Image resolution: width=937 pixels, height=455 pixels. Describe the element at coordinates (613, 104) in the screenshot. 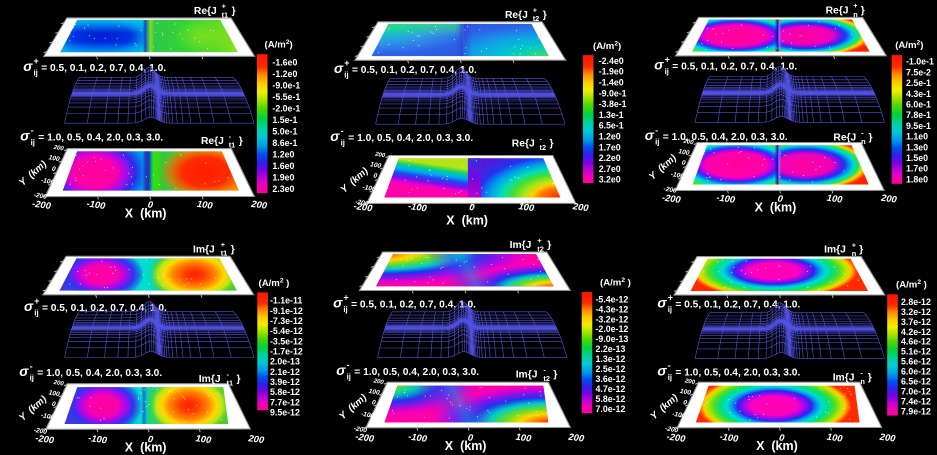

I see `svg-text: -3.8e-1` at that location.